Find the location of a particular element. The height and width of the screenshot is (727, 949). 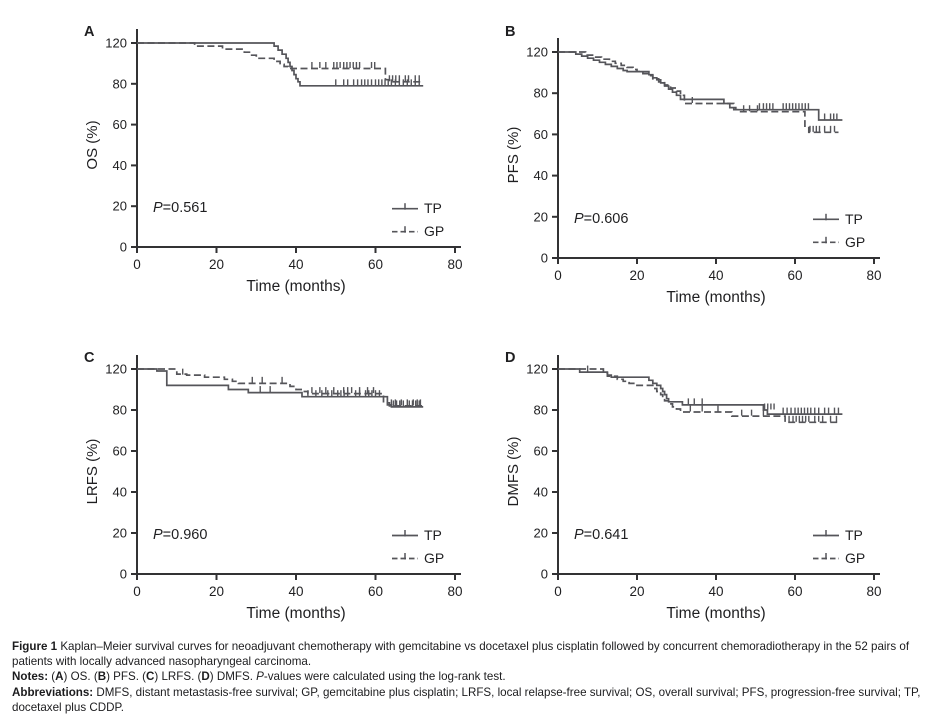

caption-bold-run: D is located at coordinates (205, 677).